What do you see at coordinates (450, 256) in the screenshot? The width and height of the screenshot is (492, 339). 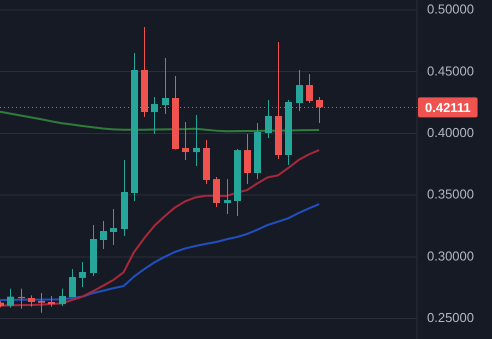 I see `y-tick-label: 0.30000` at bounding box center [450, 256].